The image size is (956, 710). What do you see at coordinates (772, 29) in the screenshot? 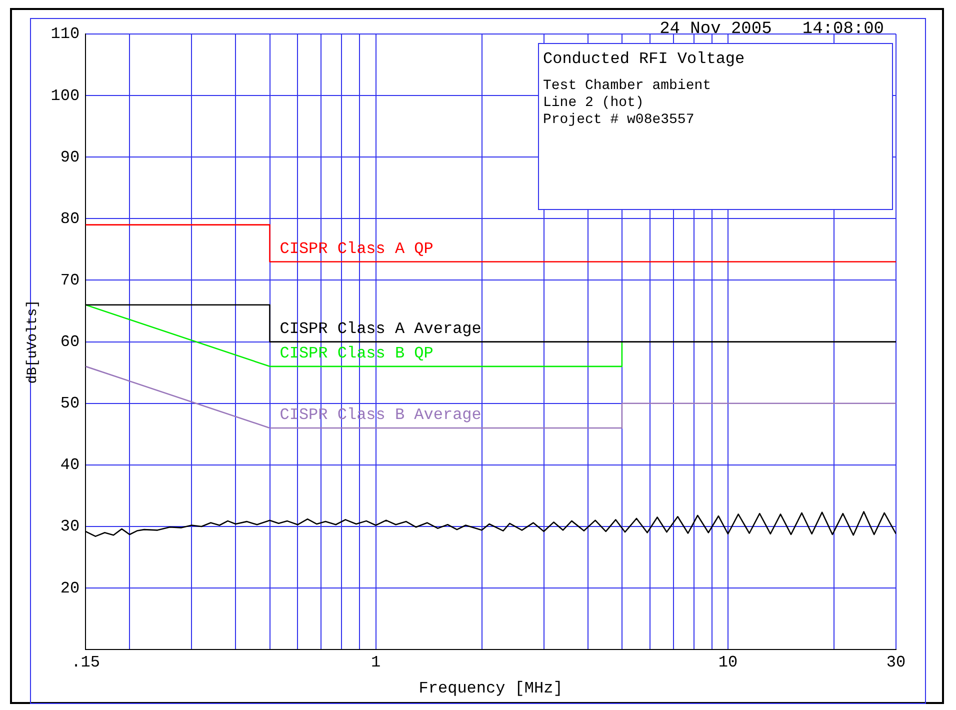
I see `annotation: 24 Nov 2005 14:08:00` at bounding box center [772, 29].